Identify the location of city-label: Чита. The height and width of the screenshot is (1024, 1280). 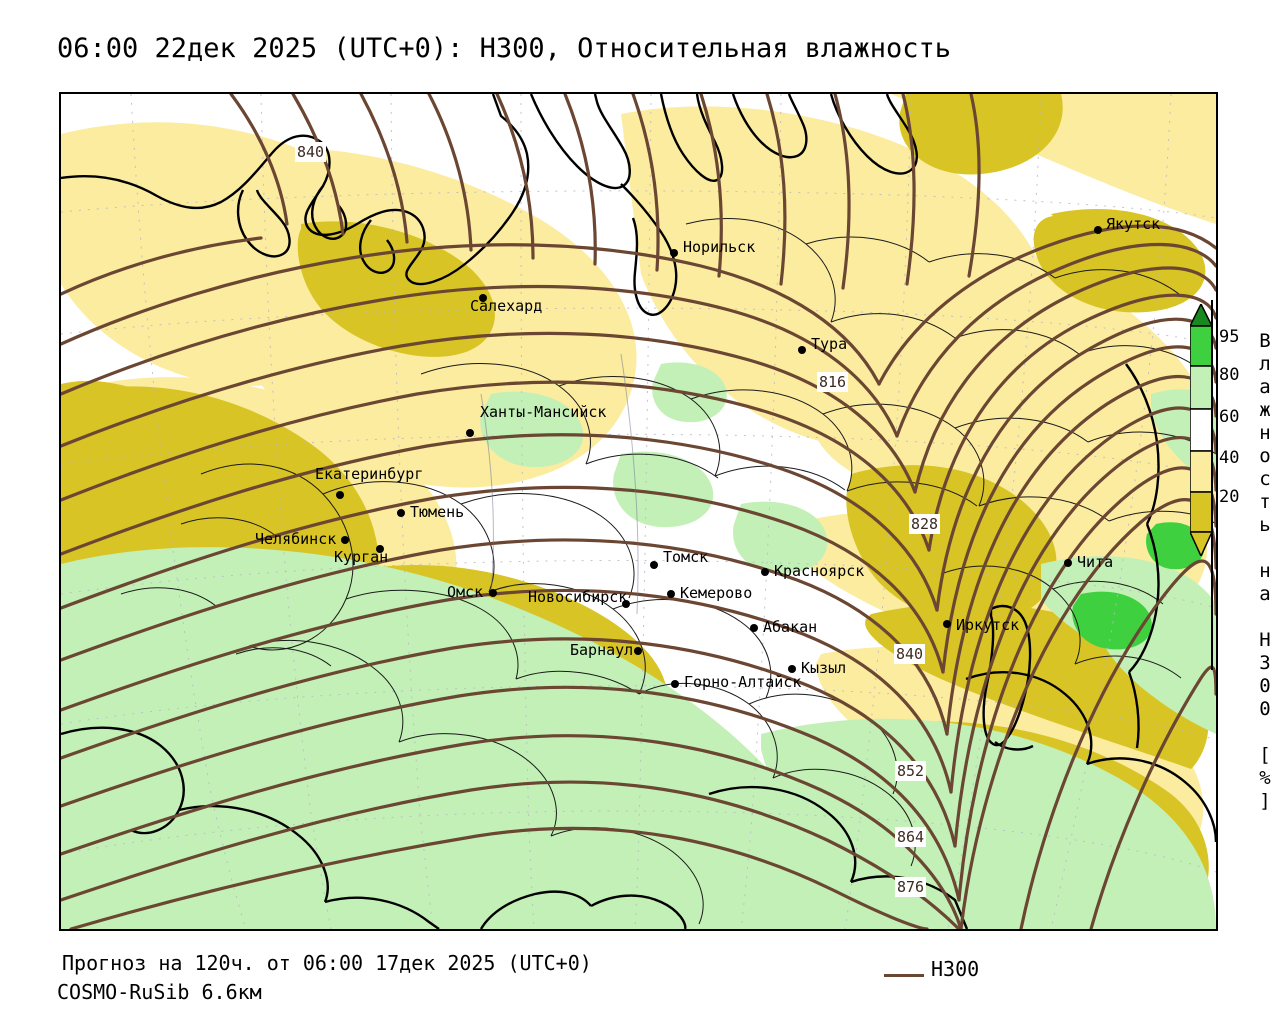
(1095, 562).